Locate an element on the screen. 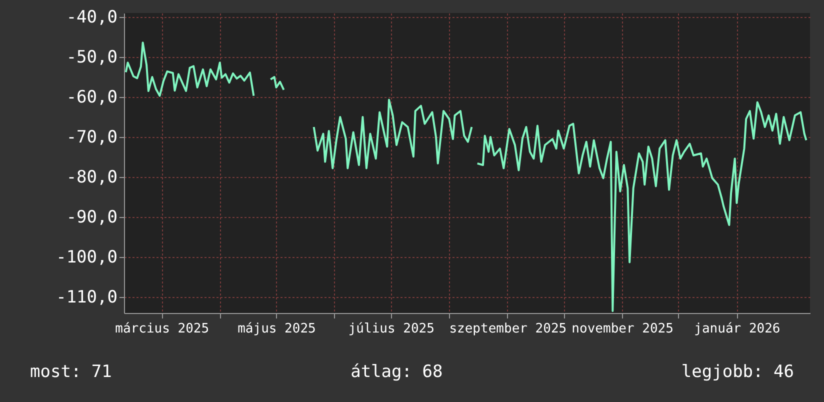 The image size is (824, 402). y-tick-label: -80,0 is located at coordinates (92, 178).